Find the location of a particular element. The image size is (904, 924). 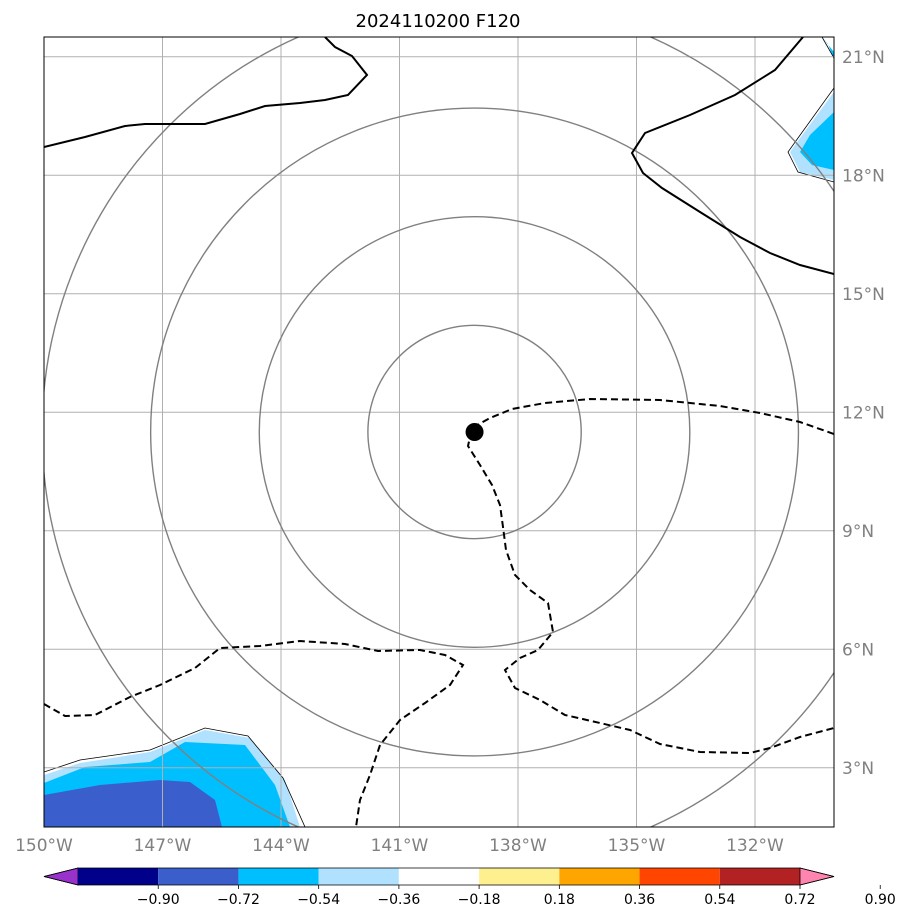

shaded-field-southwest is located at coordinates (175, 777).